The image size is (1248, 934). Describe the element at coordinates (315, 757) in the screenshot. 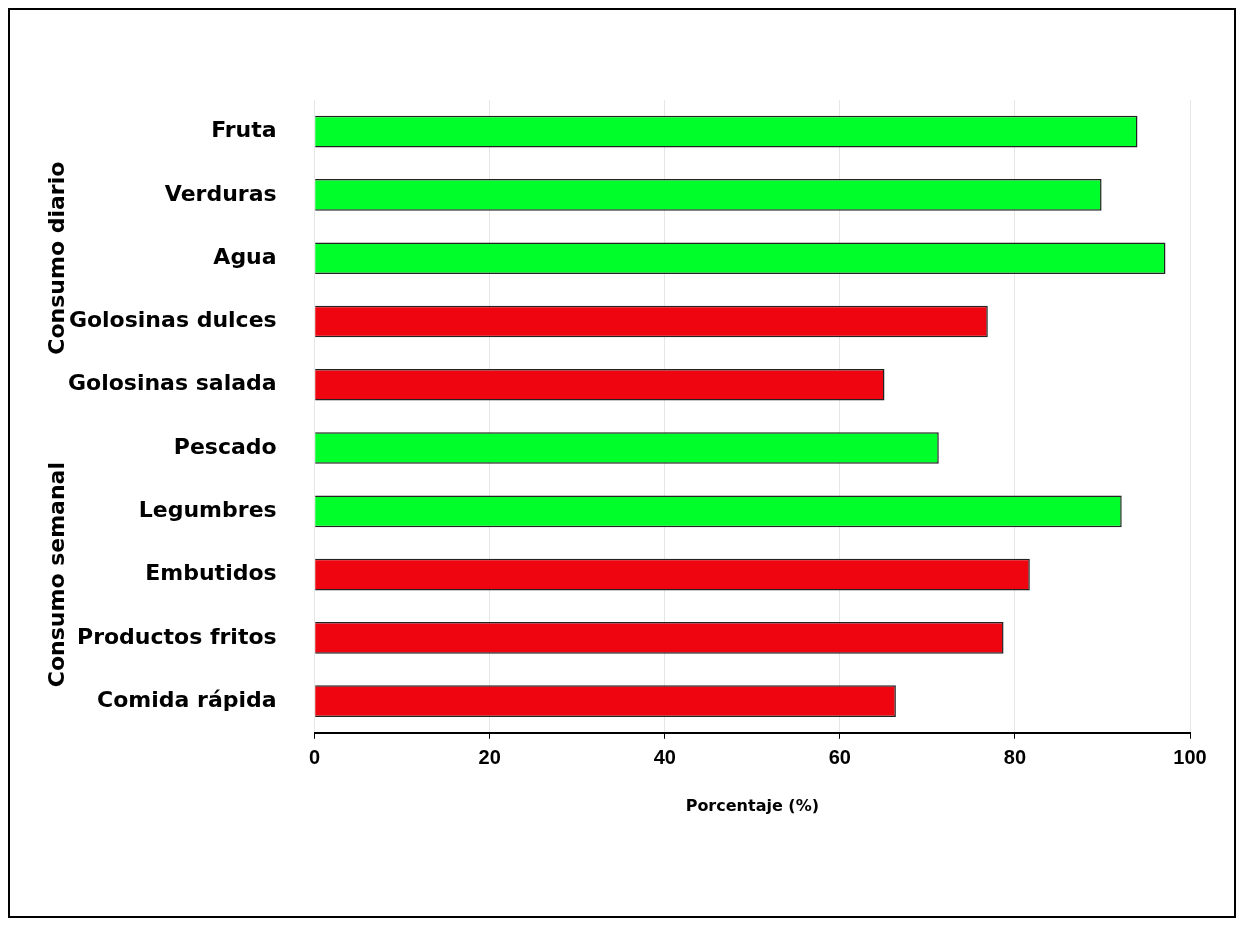

I see `x-tick-label: 0` at that location.